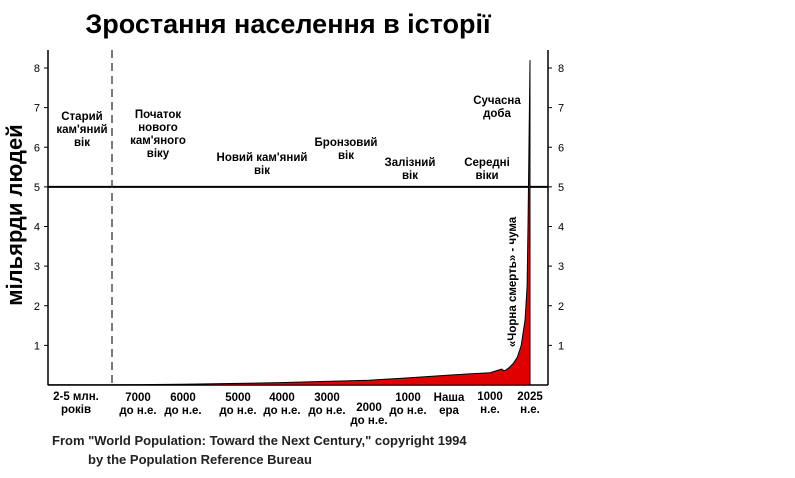 This screenshot has width=795, height=478. I want to click on source-line-2: by the Population Reference Bureau, so click(200, 459).